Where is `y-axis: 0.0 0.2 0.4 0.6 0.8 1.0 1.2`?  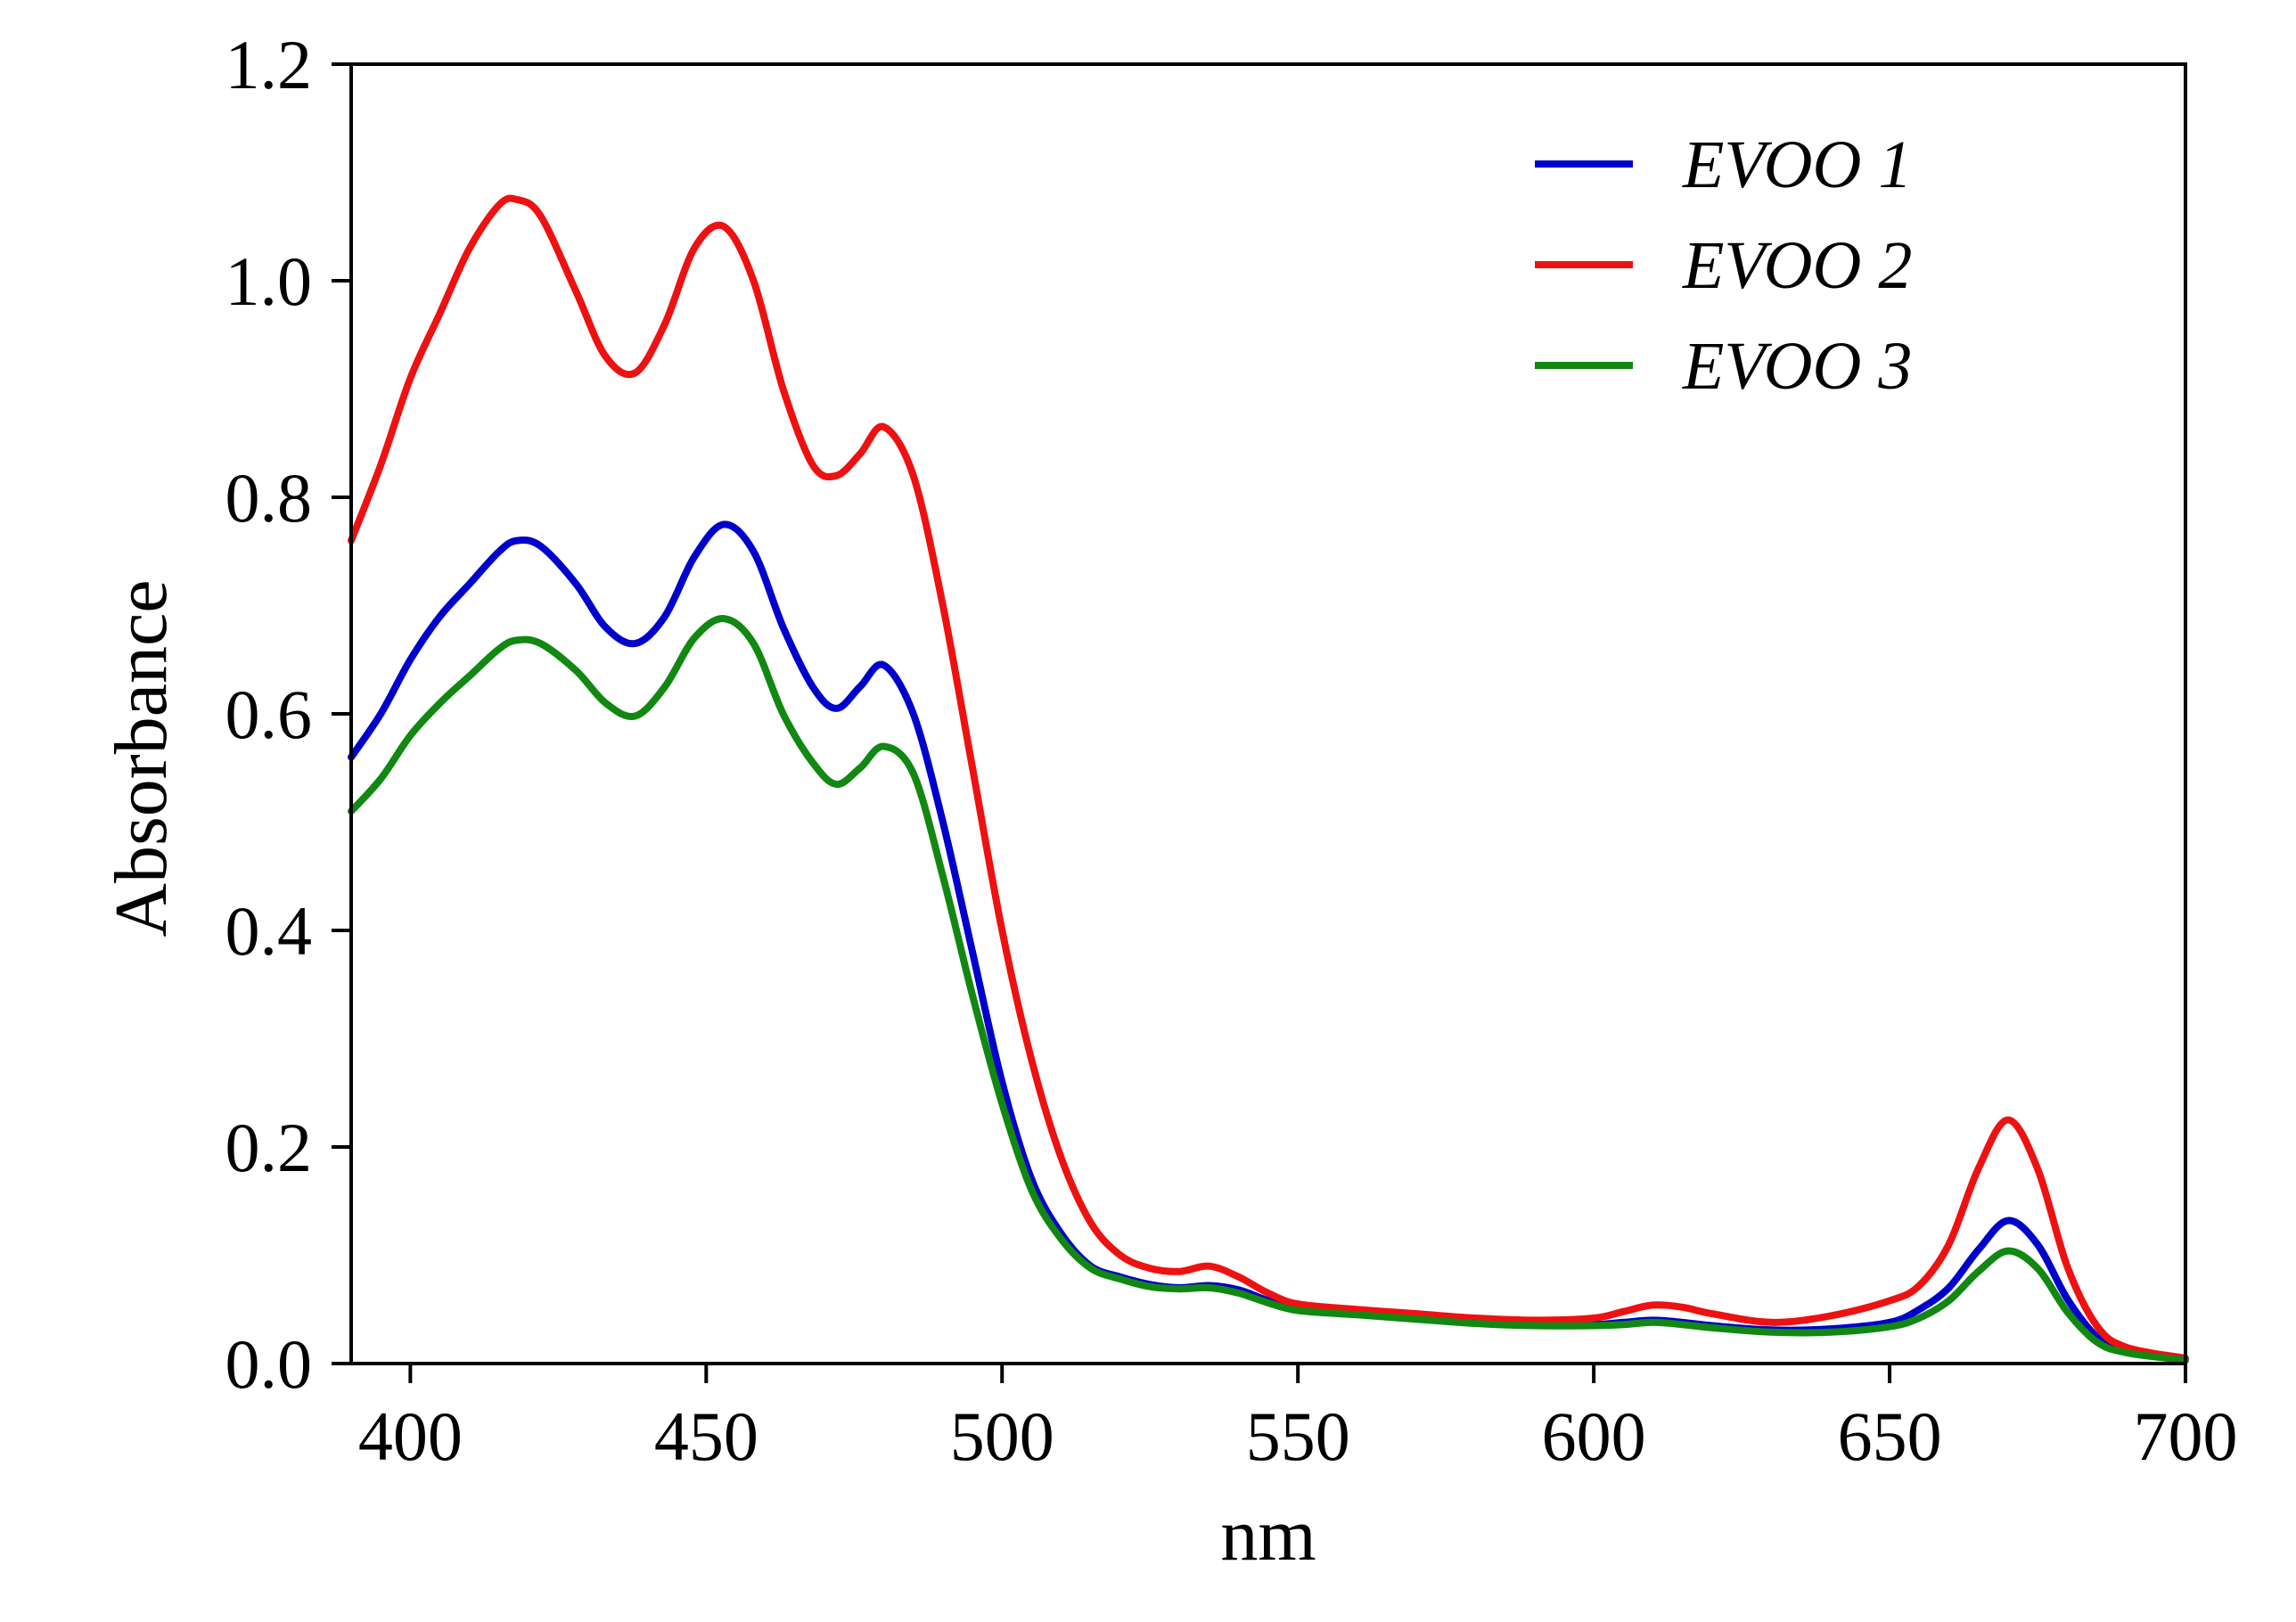
y-axis: 0.0 0.2 0.4 0.6 0.8 1.0 1.2 is located at coordinates (288, 715).